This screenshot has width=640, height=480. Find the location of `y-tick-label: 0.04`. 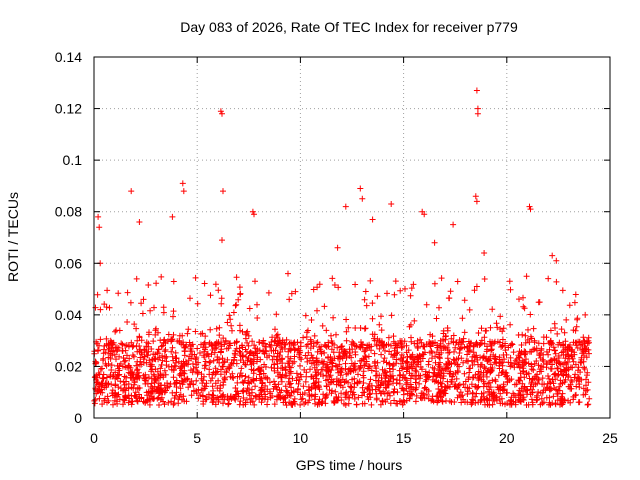

y-tick-label: 0.04 is located at coordinates (68, 315).